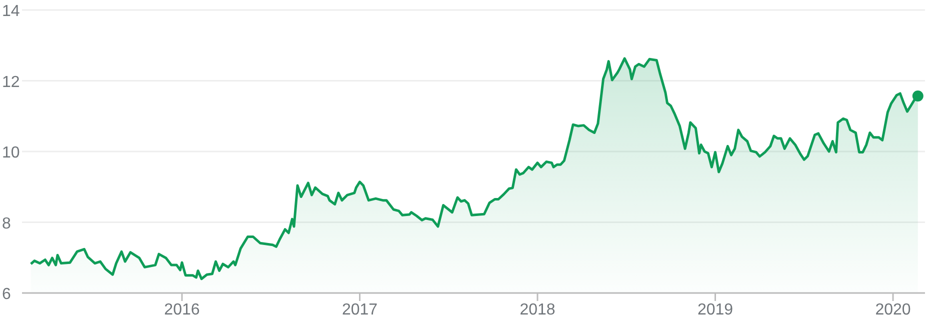 The height and width of the screenshot is (331, 939). What do you see at coordinates (6, 223) in the screenshot?
I see `y-tick-label: 8` at bounding box center [6, 223].